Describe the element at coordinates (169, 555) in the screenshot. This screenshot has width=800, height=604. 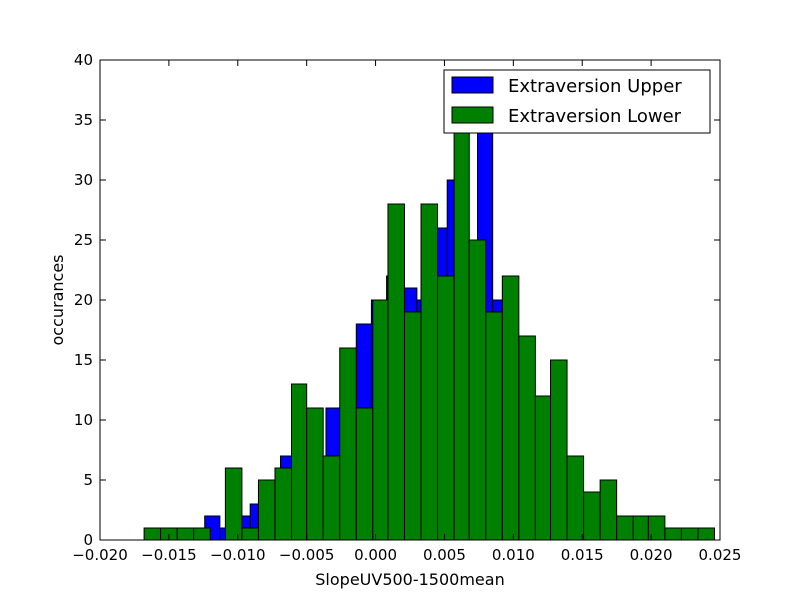
I see `x-tick-label-1: −0.015` at that location.